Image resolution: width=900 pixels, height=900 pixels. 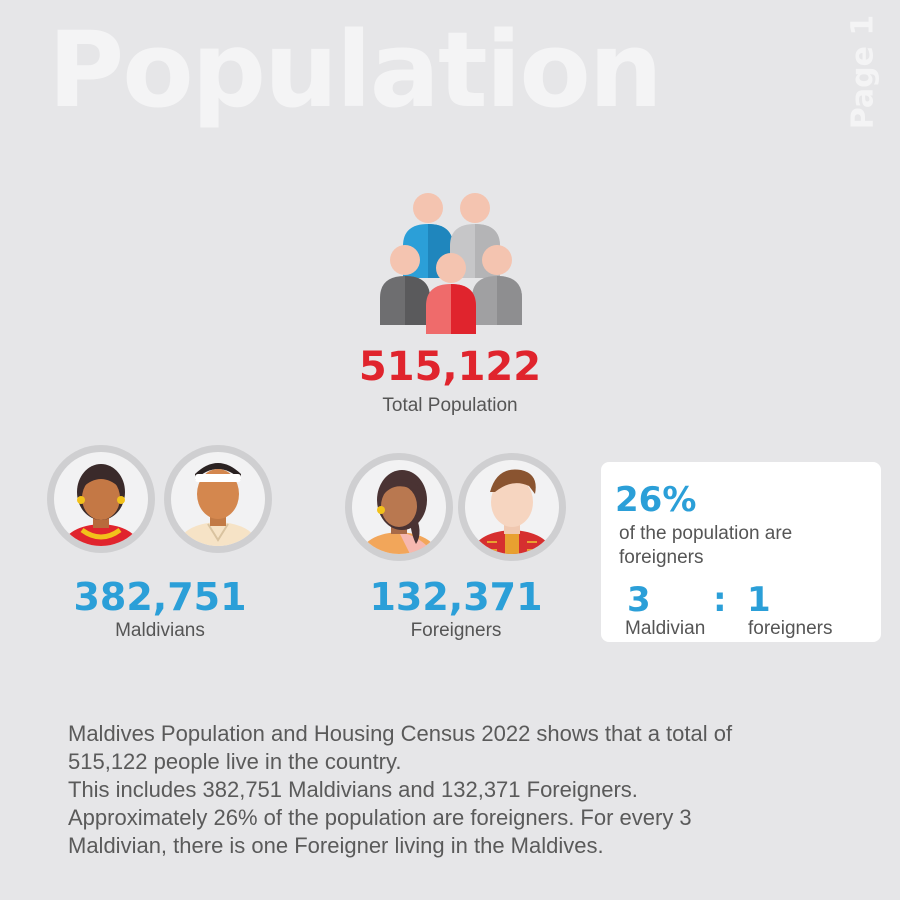 What do you see at coordinates (450, 367) in the screenshot?
I see `total-population-value: 515,122` at bounding box center [450, 367].